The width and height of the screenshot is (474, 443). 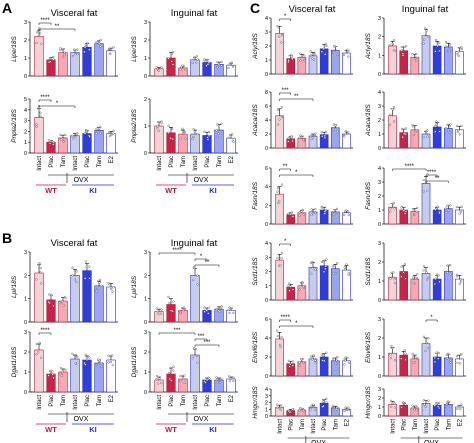 I want to click on bar-tam, so click(x=63, y=64).